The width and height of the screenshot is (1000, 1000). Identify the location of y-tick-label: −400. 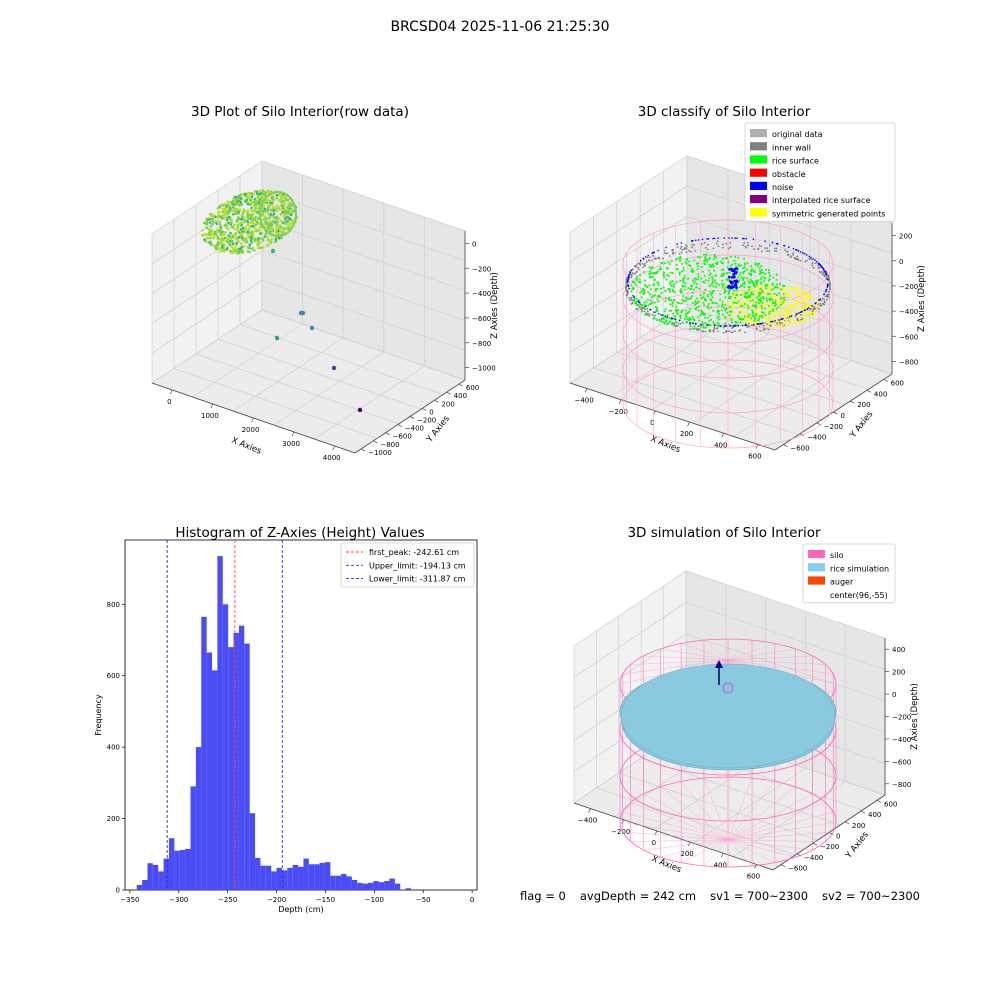
(816, 438).